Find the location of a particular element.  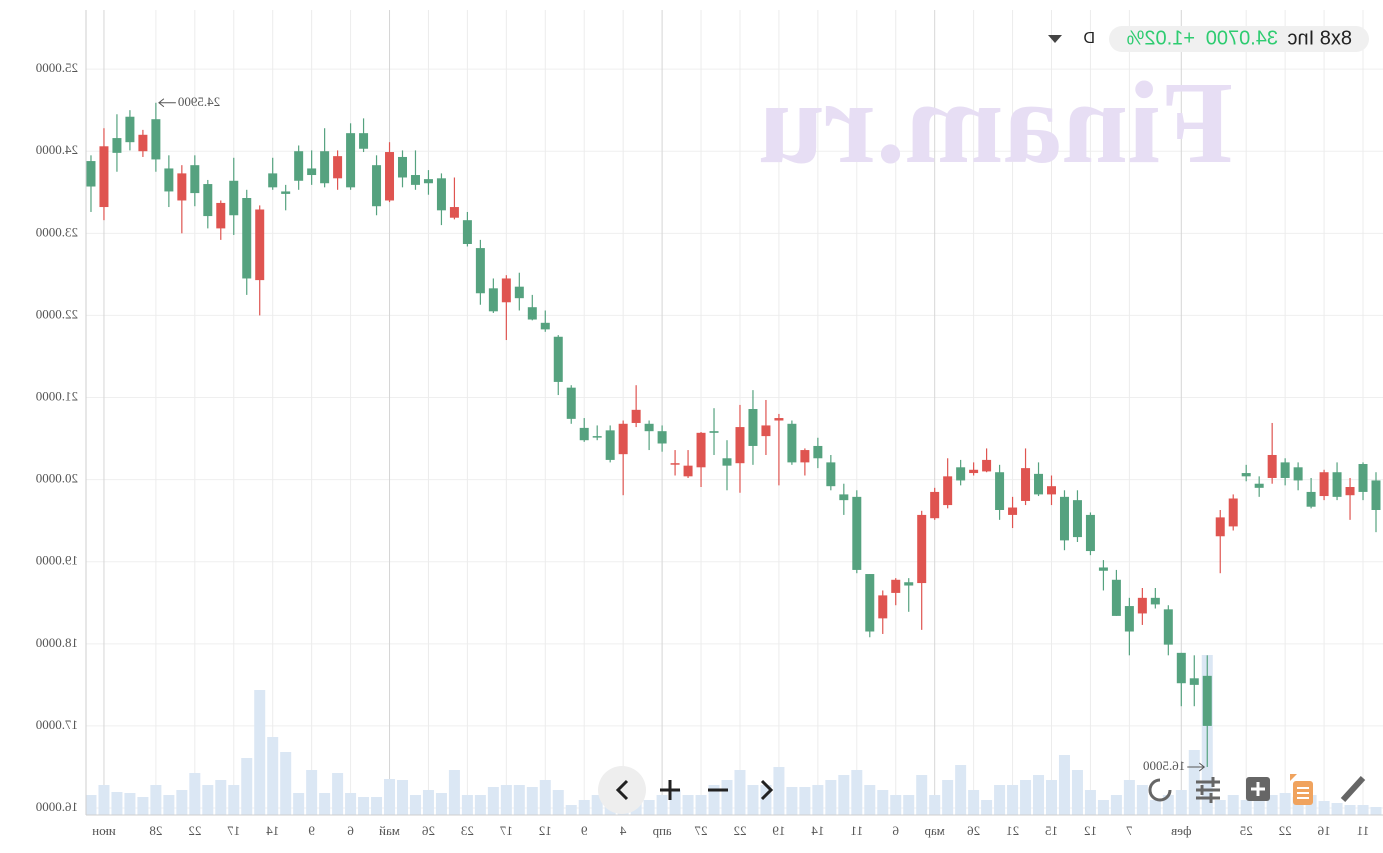

x-tick-label: 19 is located at coordinates (778, 830).